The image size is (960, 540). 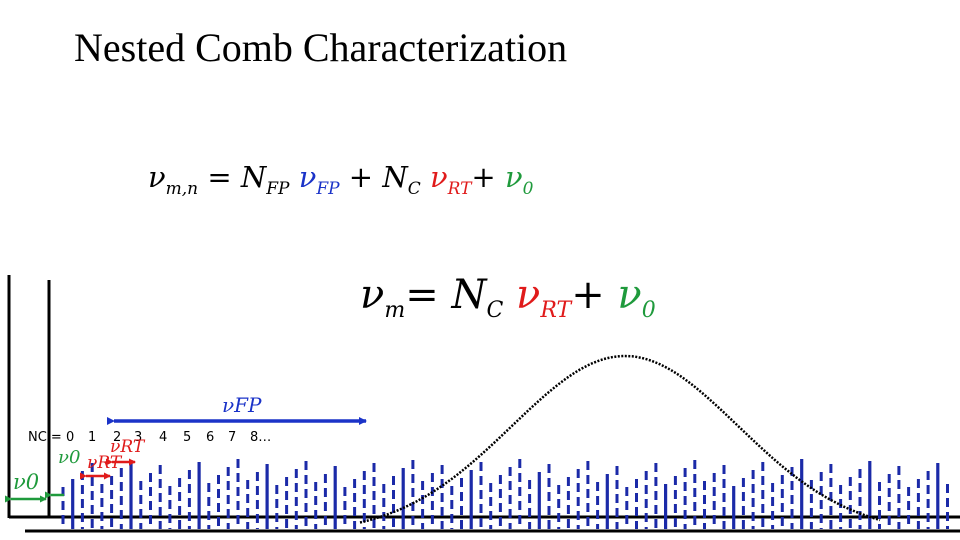 What do you see at coordinates (321, 47) in the screenshot?
I see `page-title: Nested Comb Characterization` at bounding box center [321, 47].